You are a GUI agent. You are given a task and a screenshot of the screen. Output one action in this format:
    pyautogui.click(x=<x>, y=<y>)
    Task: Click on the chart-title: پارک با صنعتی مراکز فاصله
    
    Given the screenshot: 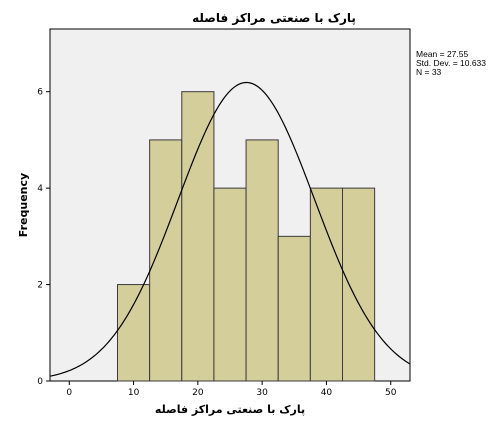 What is the action you would take?
    pyautogui.click(x=274, y=18)
    